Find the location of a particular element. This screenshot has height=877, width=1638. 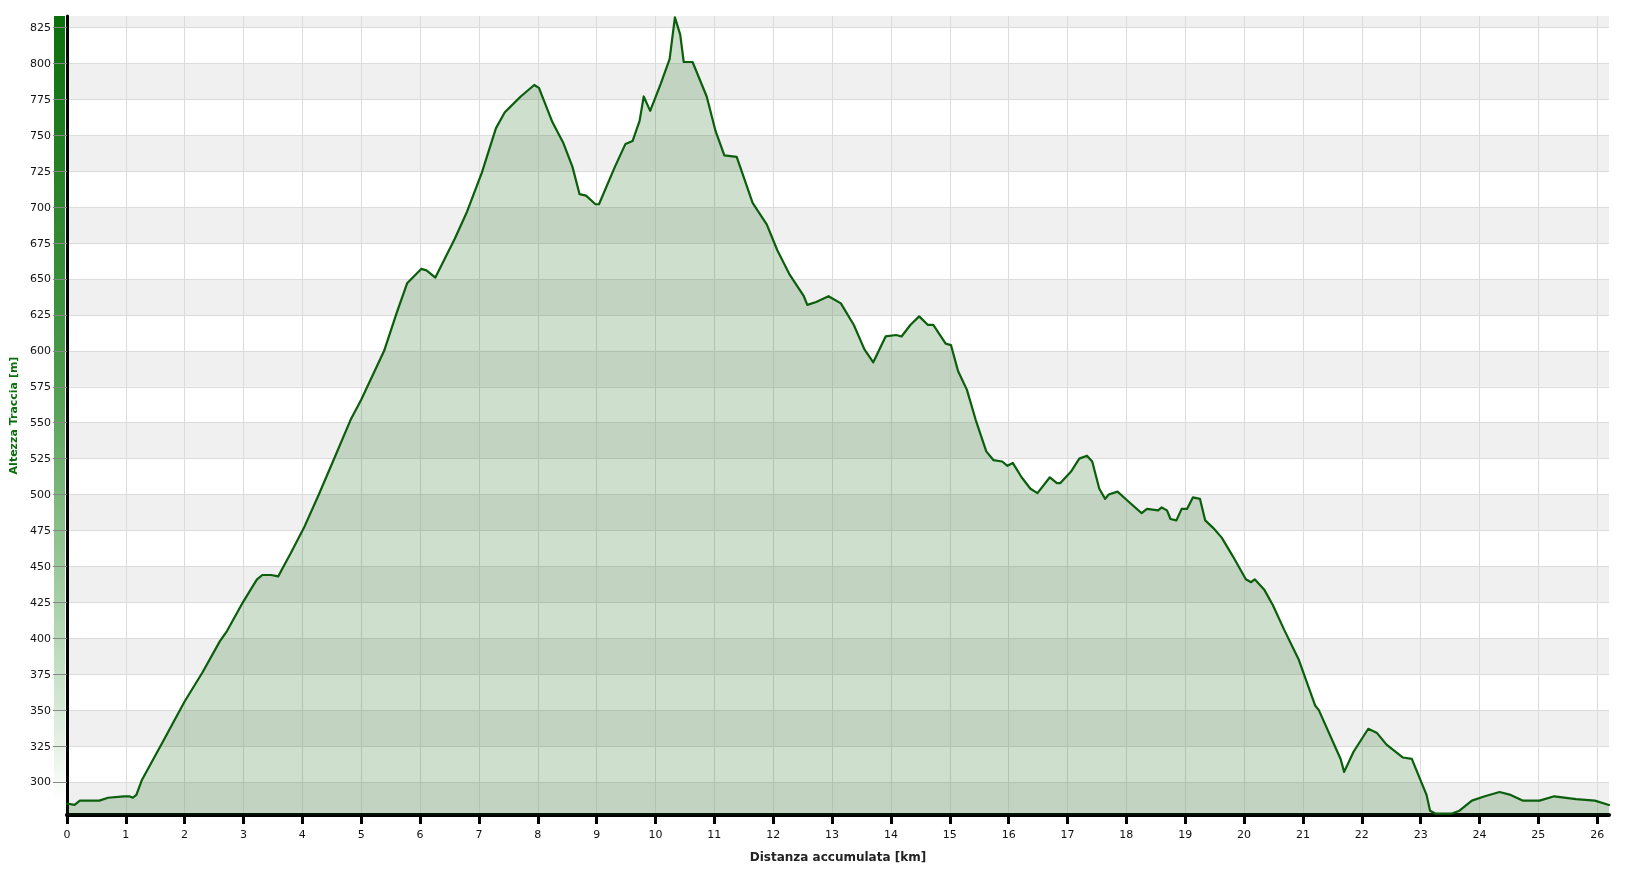

x-tick-label: 6 is located at coordinates (420, 834).